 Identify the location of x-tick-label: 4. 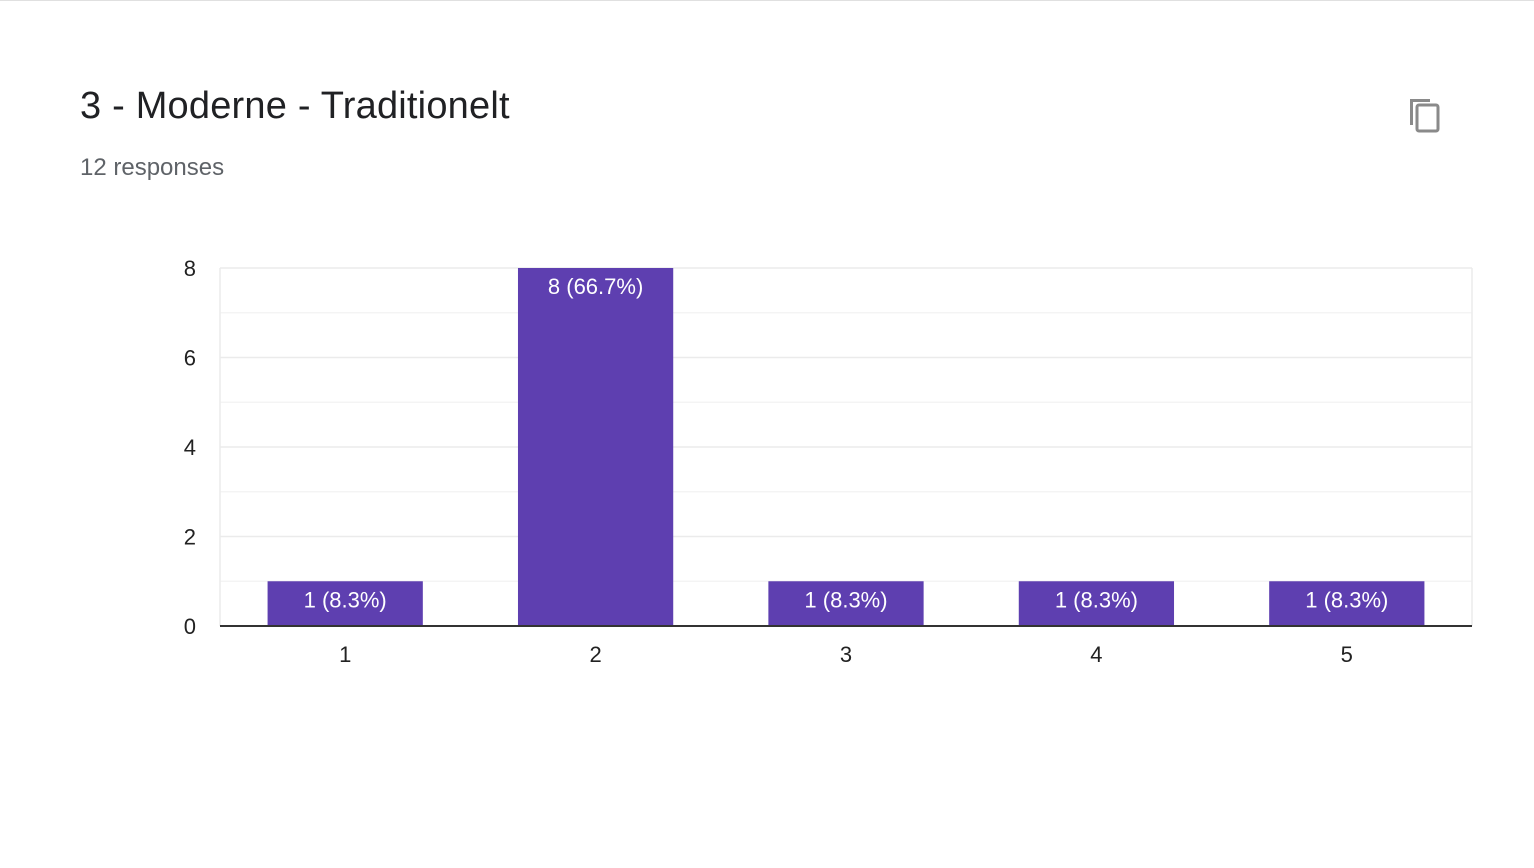
(1096, 654).